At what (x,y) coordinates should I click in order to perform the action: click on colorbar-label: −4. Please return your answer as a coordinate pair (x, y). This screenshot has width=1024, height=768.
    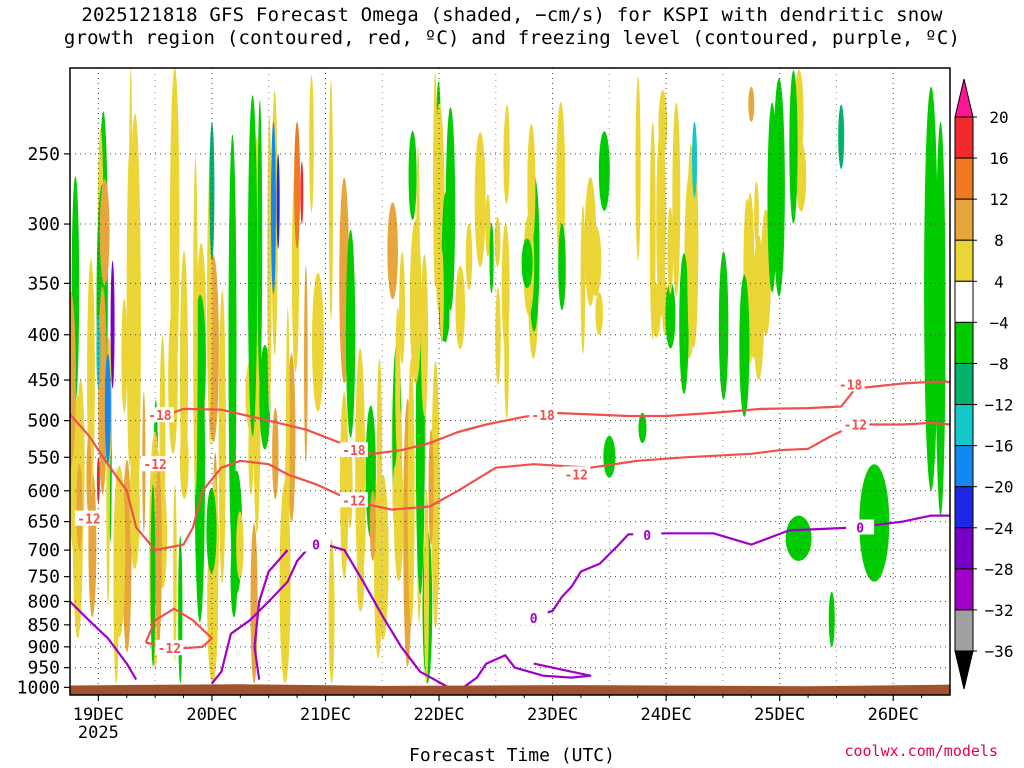
    Looking at the image, I should click on (998, 322).